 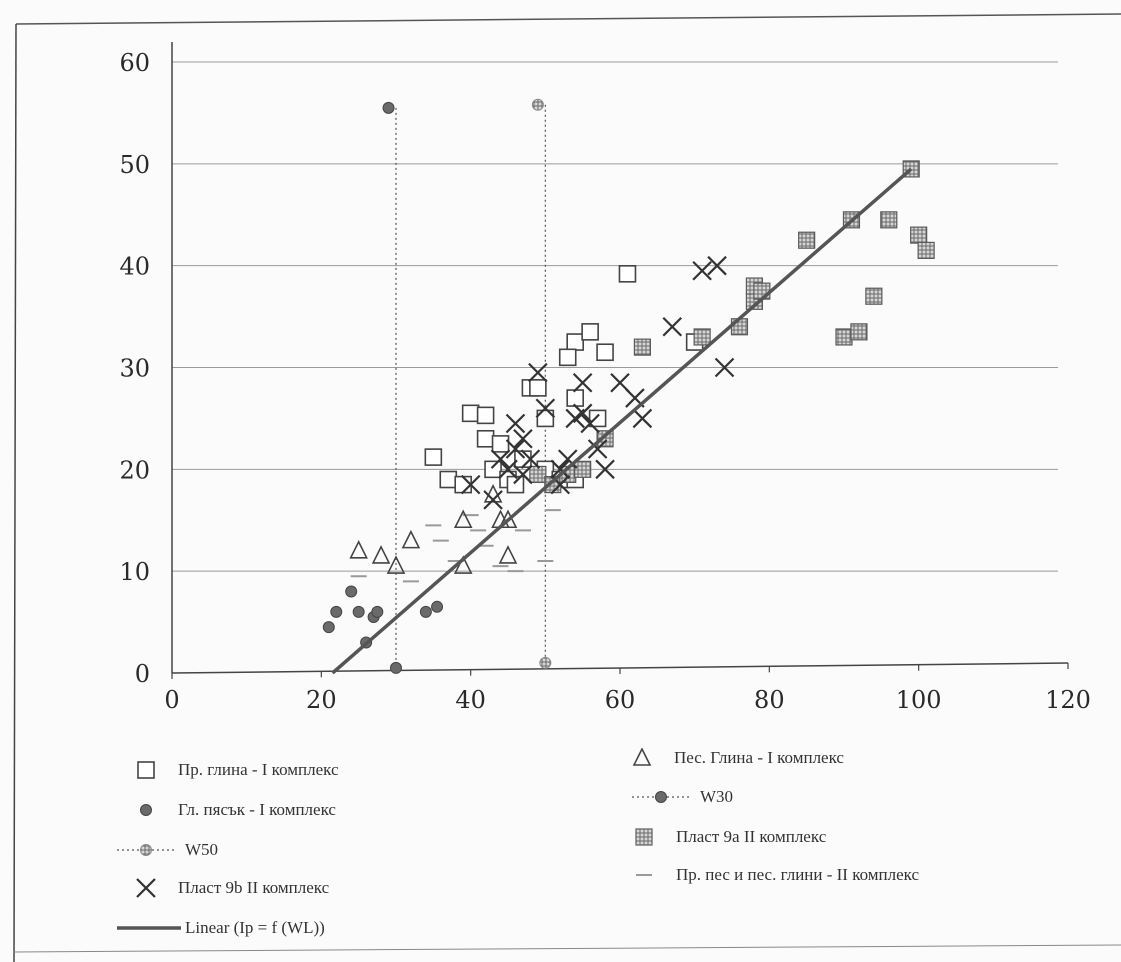 What do you see at coordinates (171, 700) in the screenshot?
I see `x-tick-label: 0` at bounding box center [171, 700].